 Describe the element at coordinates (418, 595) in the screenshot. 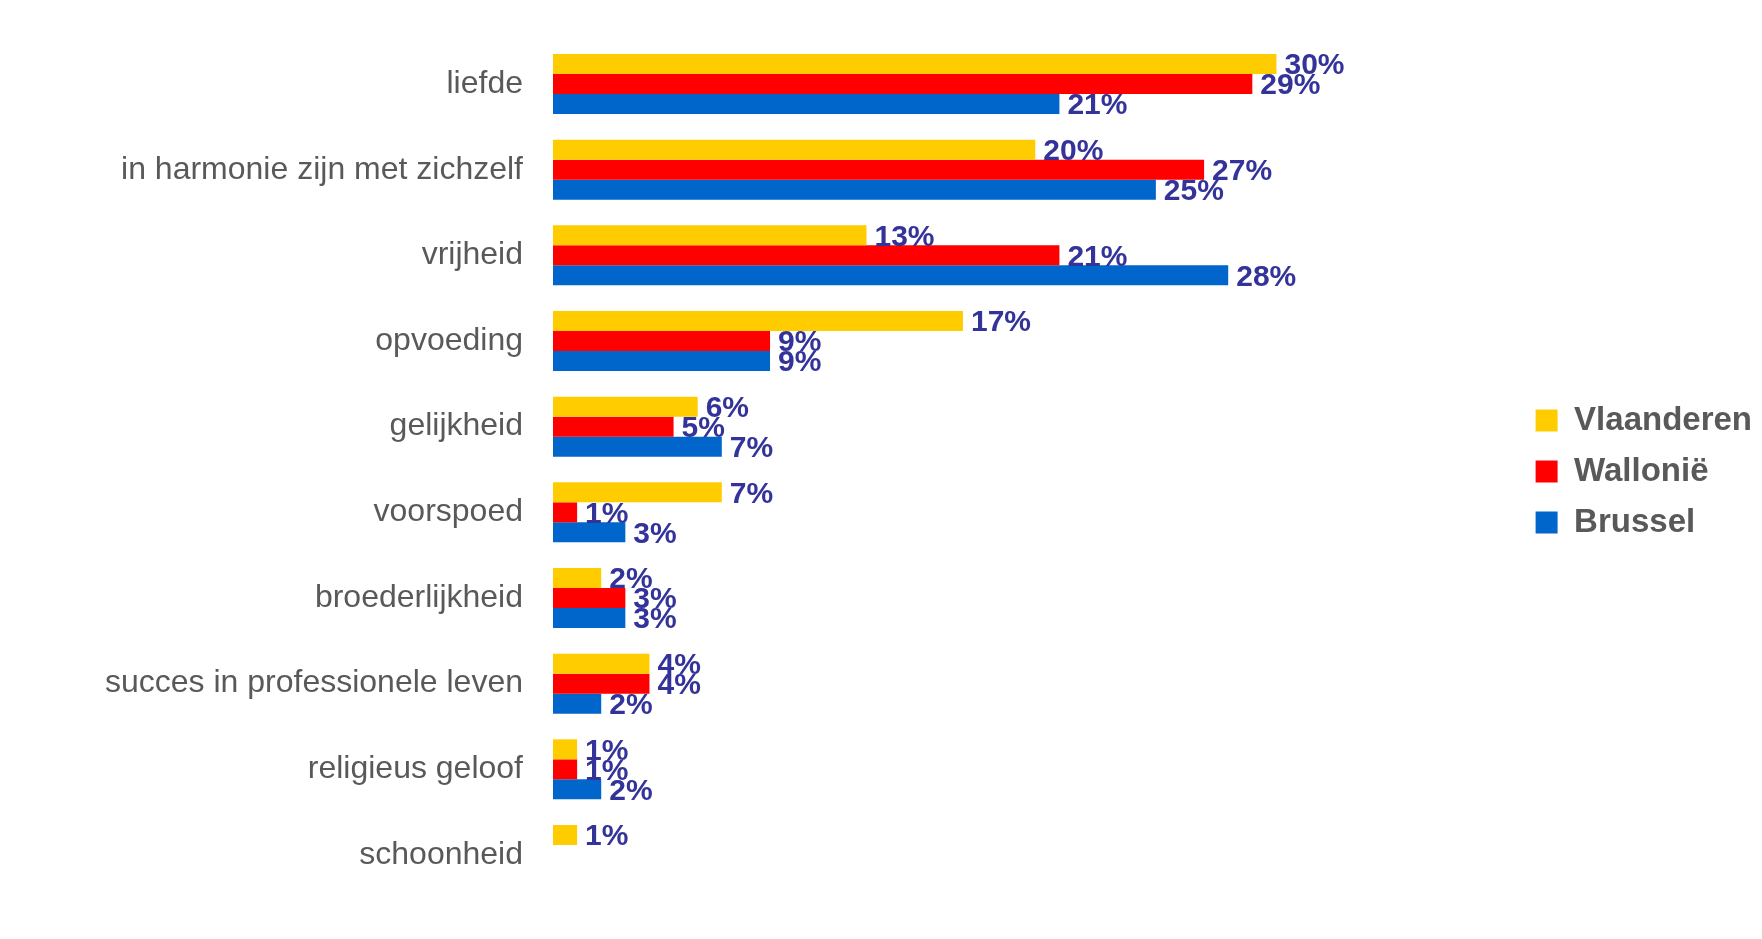

I see `y-tick-label: broederlijkheid` at that location.